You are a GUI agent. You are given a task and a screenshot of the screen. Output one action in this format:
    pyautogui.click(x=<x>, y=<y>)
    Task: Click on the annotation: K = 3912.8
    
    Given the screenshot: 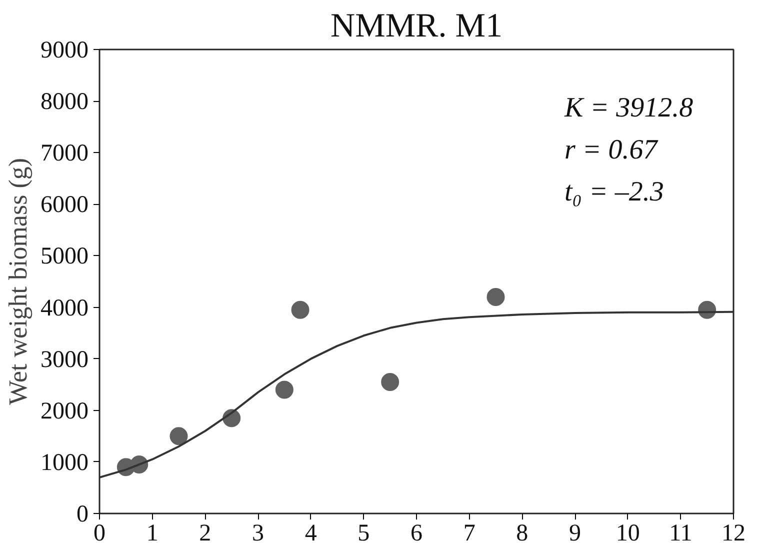 What is the action you would take?
    pyautogui.click(x=629, y=108)
    